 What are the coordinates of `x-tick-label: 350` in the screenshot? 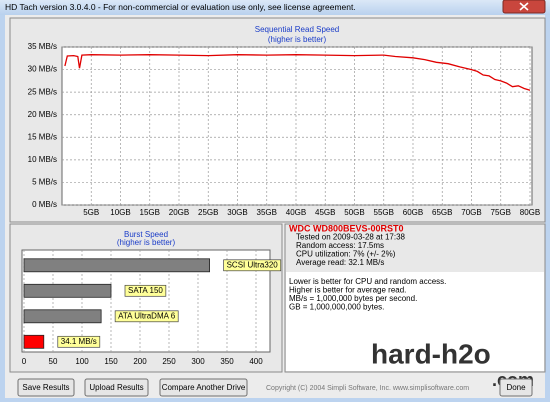 It's located at (227, 361).